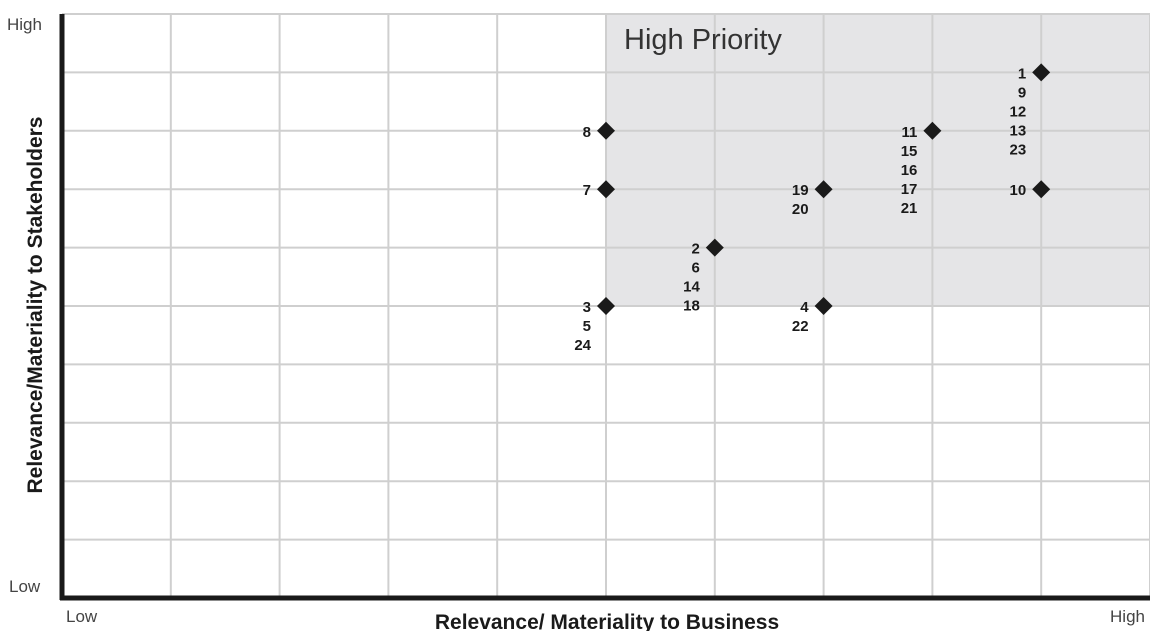 The image size is (1150, 631). Describe the element at coordinates (82, 616) in the screenshot. I see `x-tick-low: Low` at that location.